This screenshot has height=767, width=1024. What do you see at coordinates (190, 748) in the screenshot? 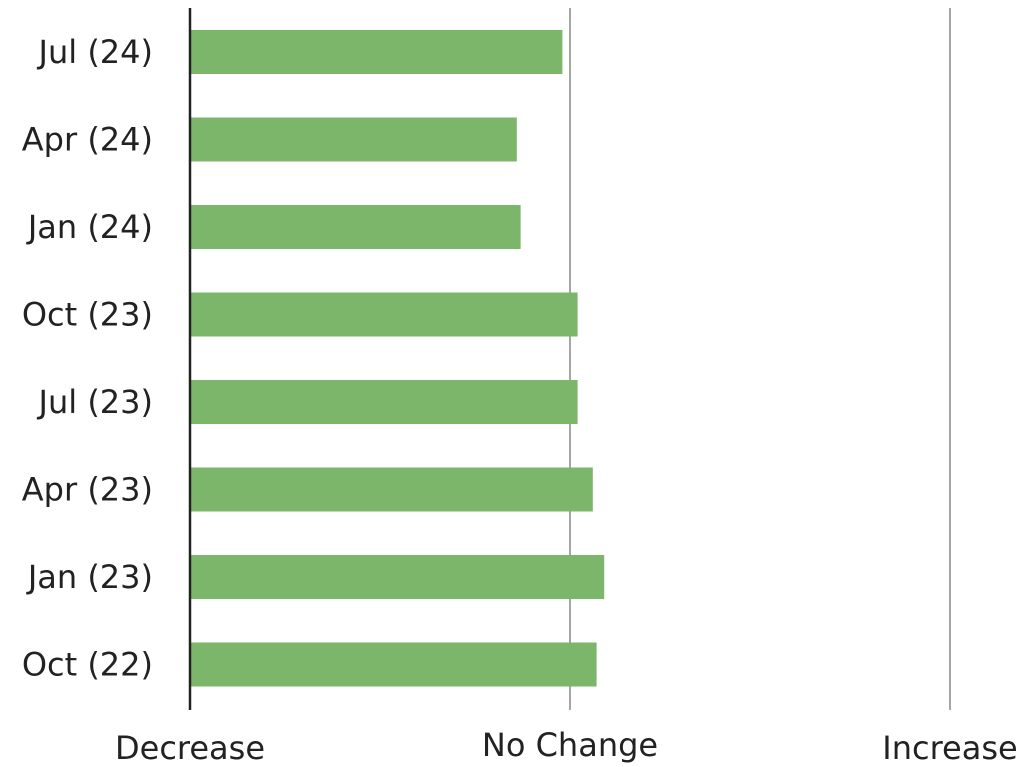
I see `x-tick-label: Decrease` at bounding box center [190, 748].